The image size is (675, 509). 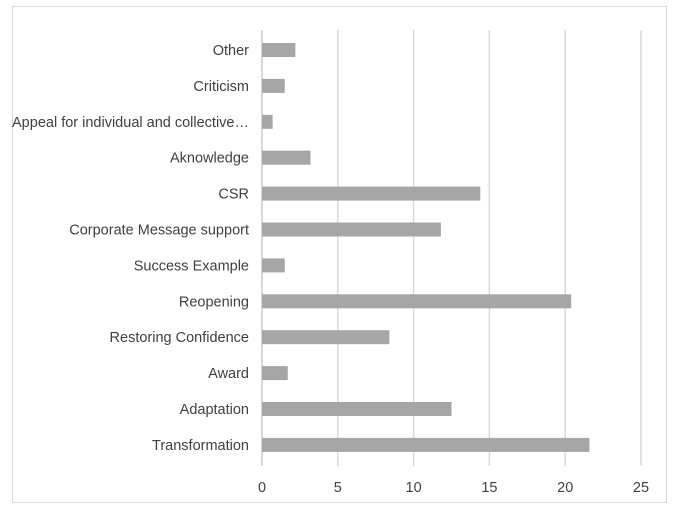 What do you see at coordinates (233, 195) in the screenshot?
I see `category-label: CSR` at bounding box center [233, 195].